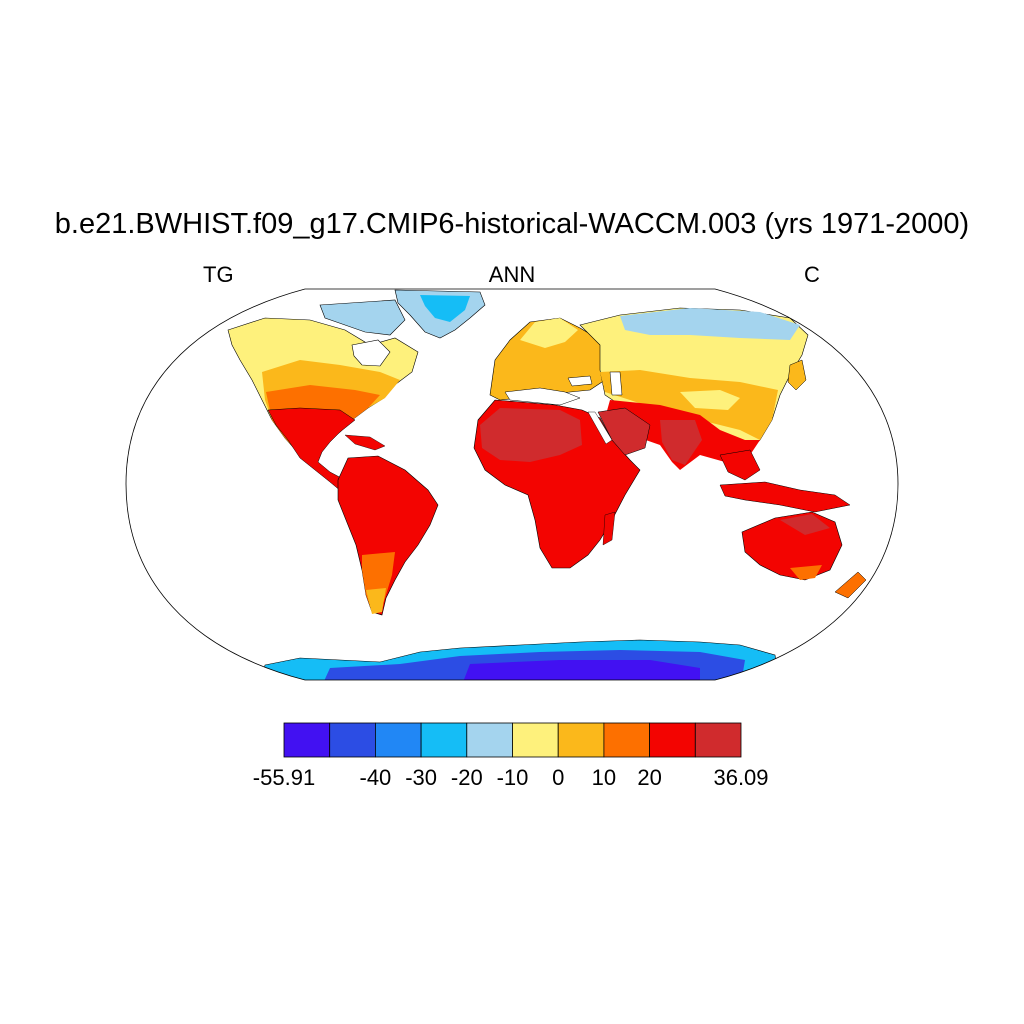  Describe the element at coordinates (549, 333) in the screenshot. I see `scandinavia` at that location.